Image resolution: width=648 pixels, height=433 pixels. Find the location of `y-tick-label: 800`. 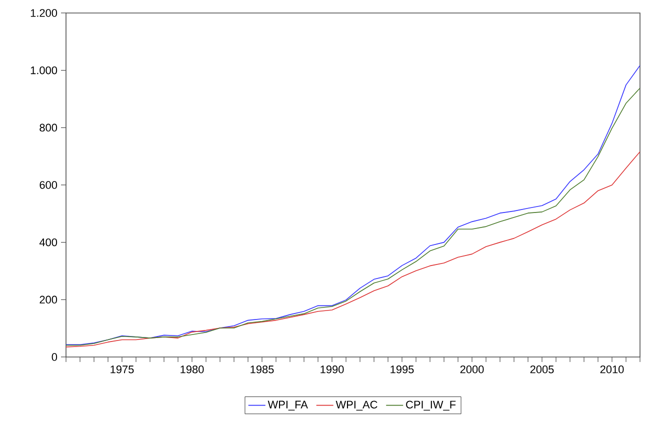

y-tick-label: 800 is located at coordinates (49, 128).